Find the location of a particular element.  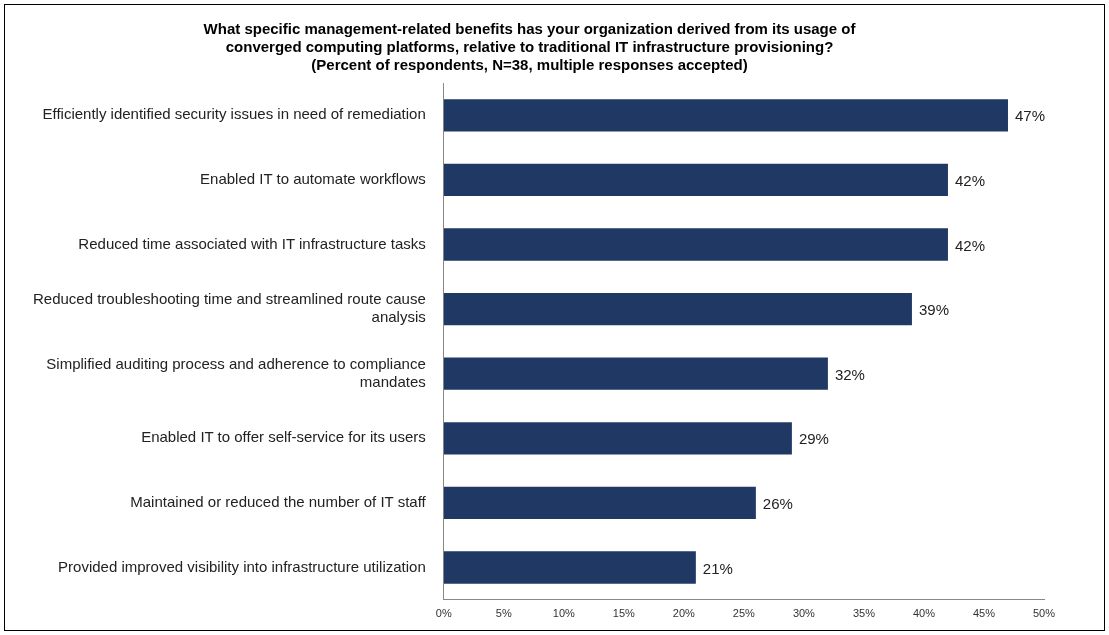

data-label: 32% is located at coordinates (849, 374).